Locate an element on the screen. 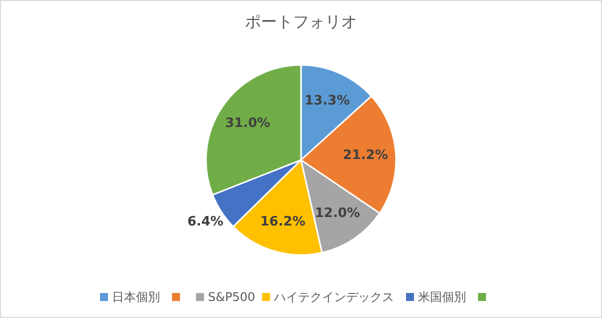 The height and width of the screenshot is (318, 602). data-label: 6.4% is located at coordinates (205, 222).